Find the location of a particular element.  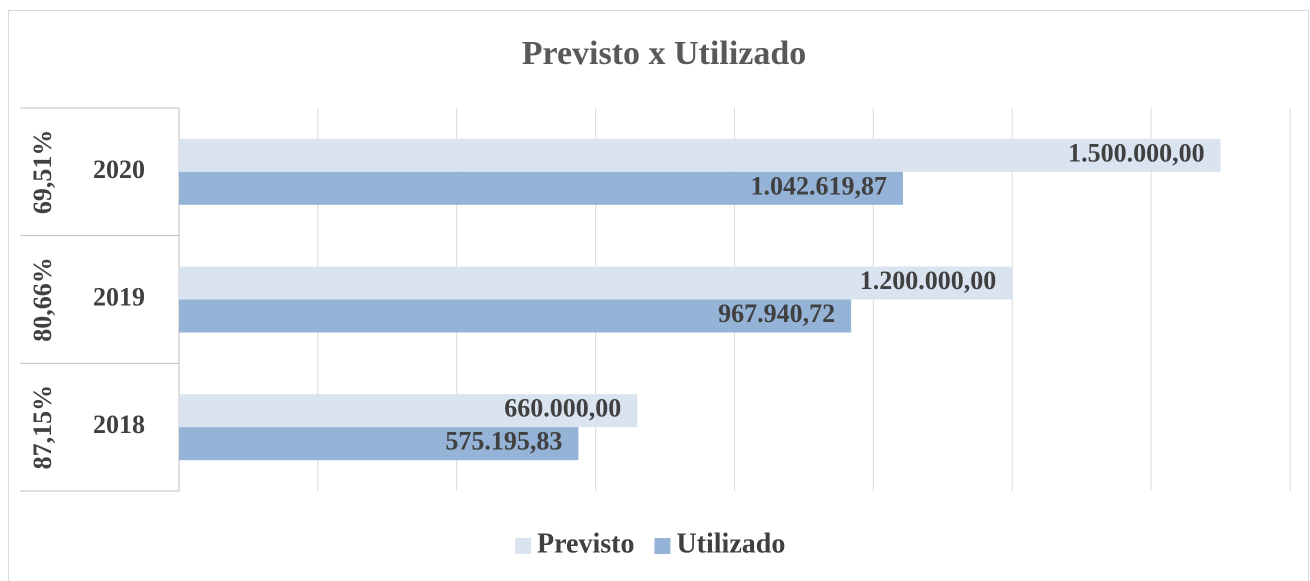

value-label: 1.042.619,87 is located at coordinates (818, 185).